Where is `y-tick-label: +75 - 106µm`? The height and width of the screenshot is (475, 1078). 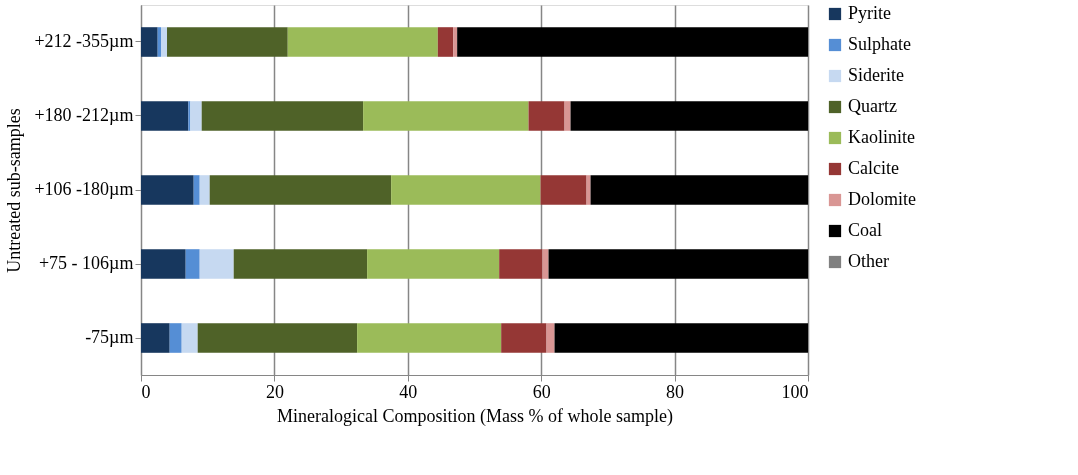 y-tick-label: +75 - 106µm is located at coordinates (86, 263).